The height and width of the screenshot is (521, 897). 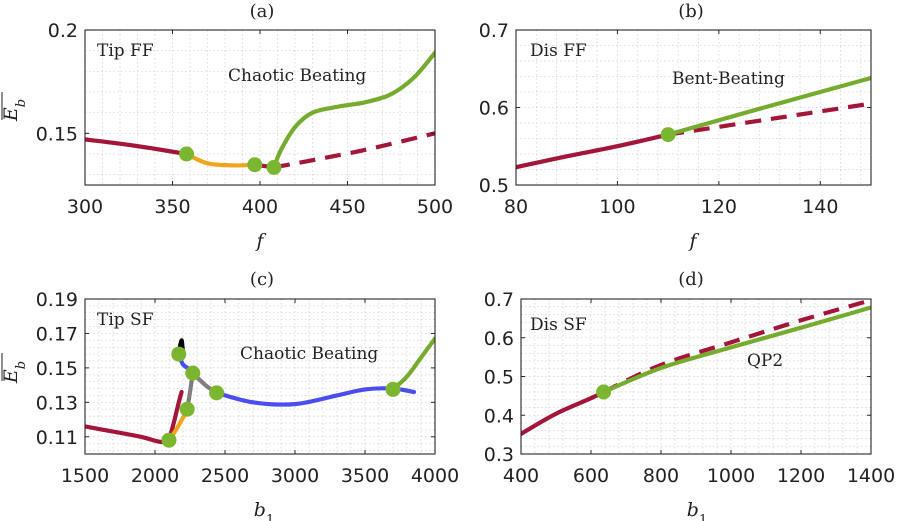 I want to click on series-line-yellow, so click(x=220, y=159).